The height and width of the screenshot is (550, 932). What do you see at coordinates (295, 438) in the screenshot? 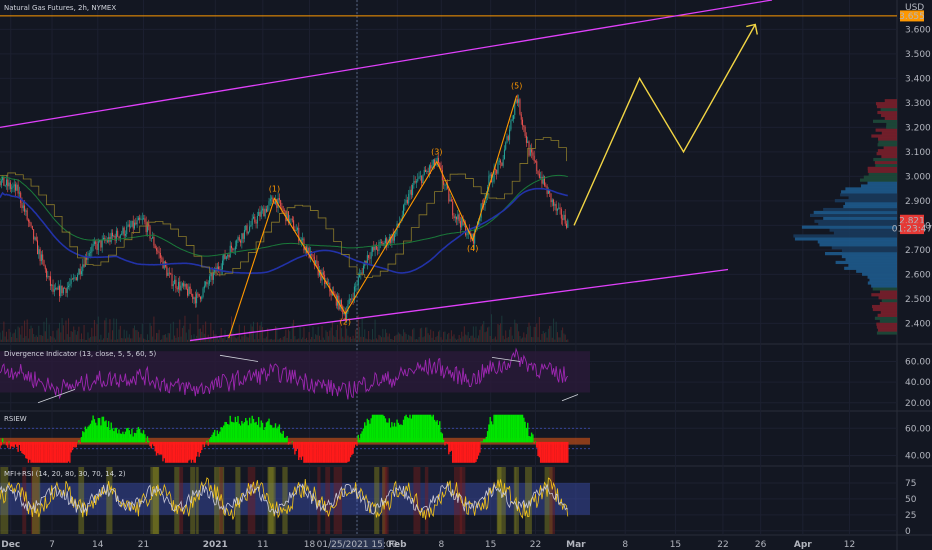
I see `rsiew-pane` at bounding box center [295, 438].